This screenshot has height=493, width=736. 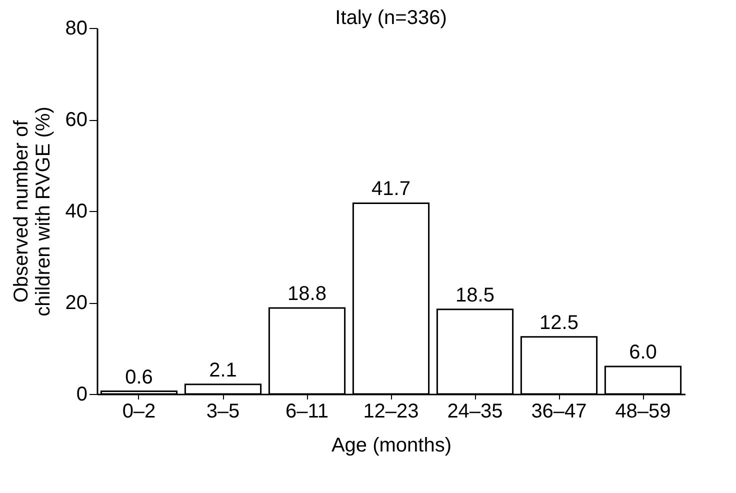 I want to click on data-label: 0.6, so click(x=139, y=377).